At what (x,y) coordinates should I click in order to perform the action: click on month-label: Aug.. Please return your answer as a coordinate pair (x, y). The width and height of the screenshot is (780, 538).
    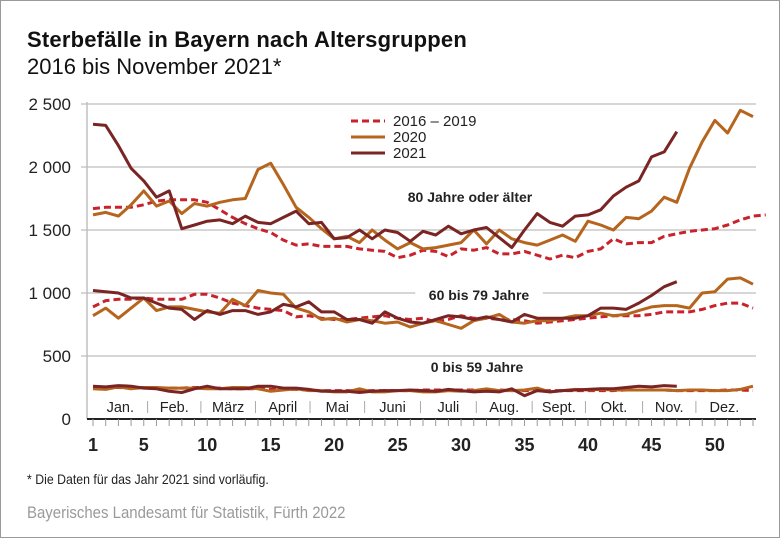
    Looking at the image, I should click on (504, 408).